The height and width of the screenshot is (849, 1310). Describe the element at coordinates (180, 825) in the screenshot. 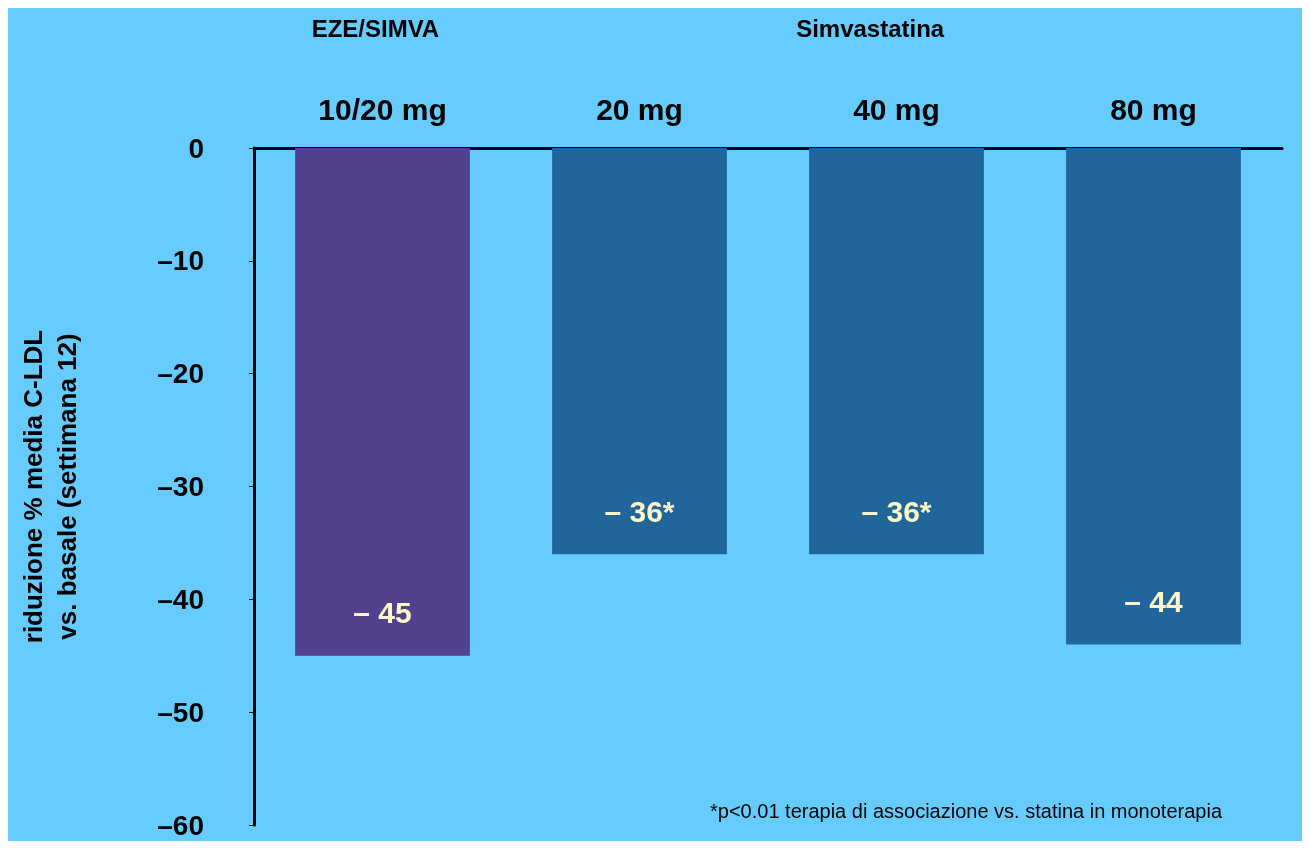

I see `y-tick-label: –60` at that location.